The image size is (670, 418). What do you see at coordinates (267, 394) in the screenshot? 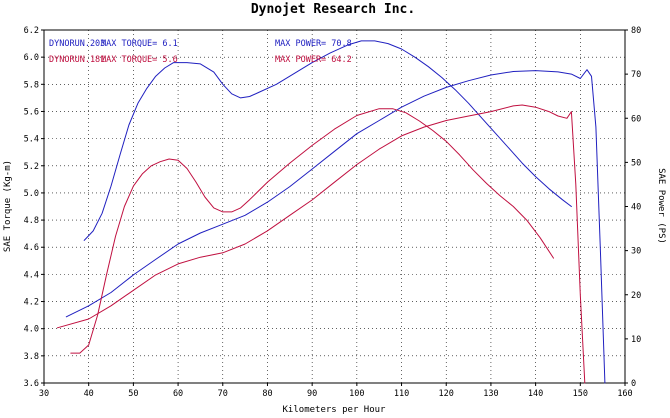
I see `x-tick-label: 80` at bounding box center [267, 394].